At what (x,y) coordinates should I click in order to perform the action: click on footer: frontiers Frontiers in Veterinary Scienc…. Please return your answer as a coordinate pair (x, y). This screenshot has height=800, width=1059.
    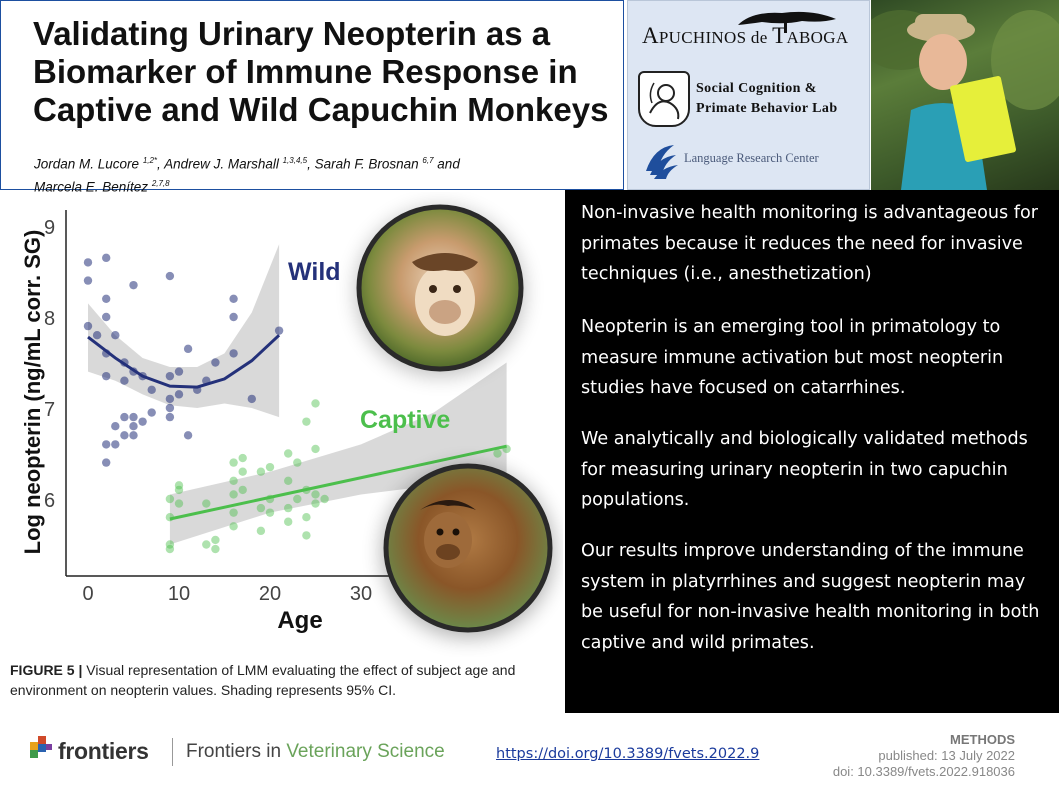
    Looking at the image, I should click on (529, 757).